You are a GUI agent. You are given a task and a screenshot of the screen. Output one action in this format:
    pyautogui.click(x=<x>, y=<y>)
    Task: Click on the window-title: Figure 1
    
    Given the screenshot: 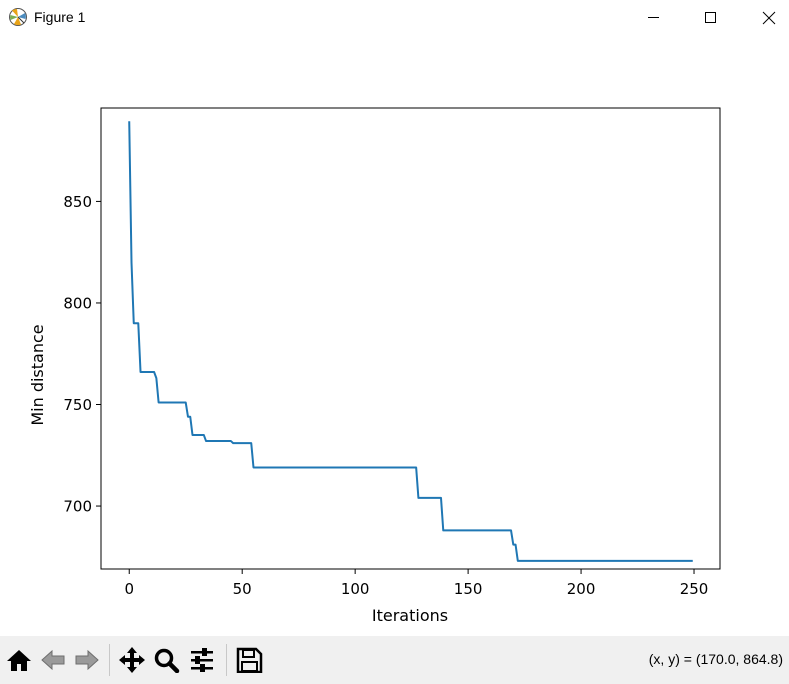 What is the action you would take?
    pyautogui.click(x=60, y=17)
    